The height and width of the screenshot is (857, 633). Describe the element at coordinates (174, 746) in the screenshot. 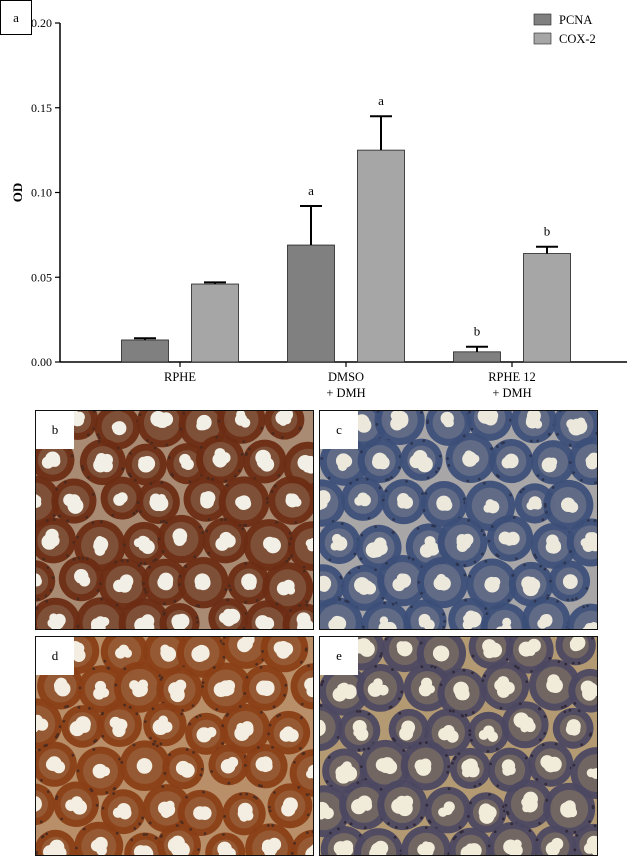

I see `micrograph-d-image` at that location.